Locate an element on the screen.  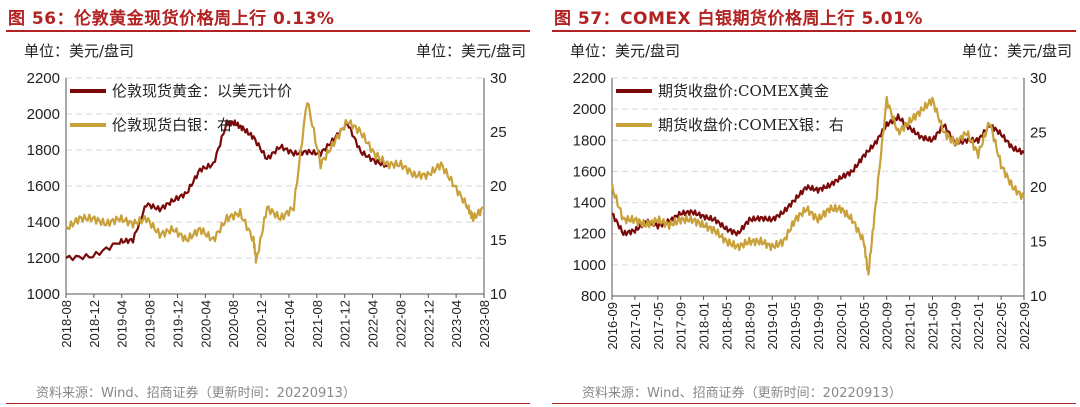
figure-title: 图 57：COMEX 白银期货价格周上行 5.01% is located at coordinates (738, 19).